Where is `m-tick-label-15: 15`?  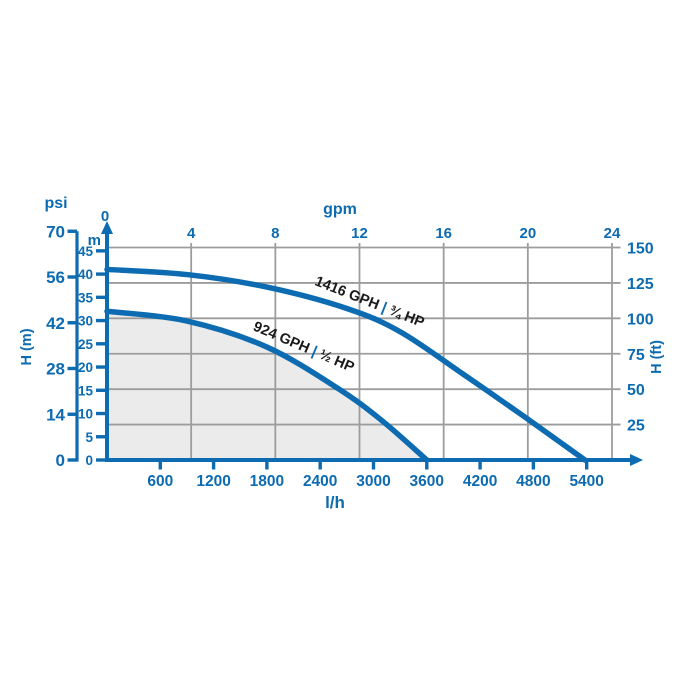 m-tick-label-15: 15 is located at coordinates (86, 390).